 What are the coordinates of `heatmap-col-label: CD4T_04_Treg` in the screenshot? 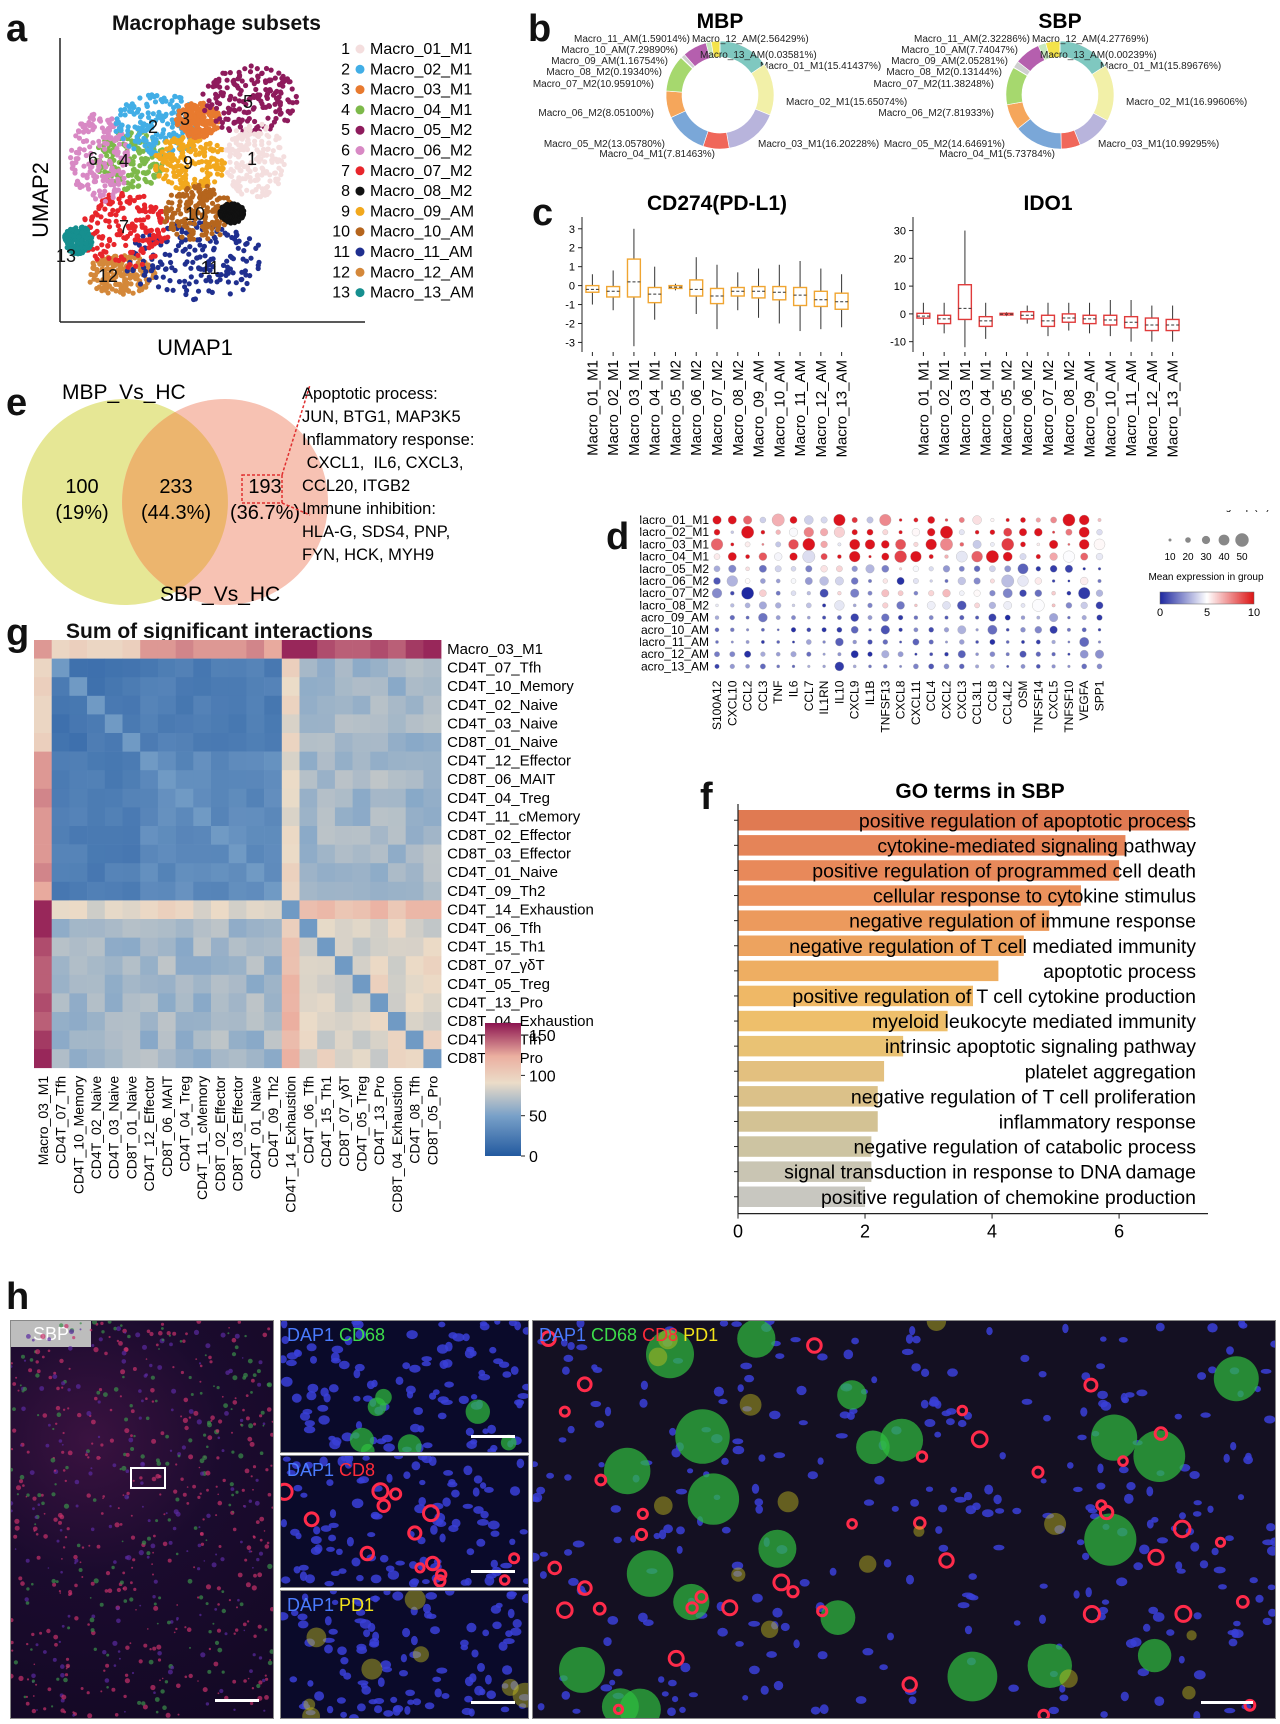 It's located at (184, 1124).